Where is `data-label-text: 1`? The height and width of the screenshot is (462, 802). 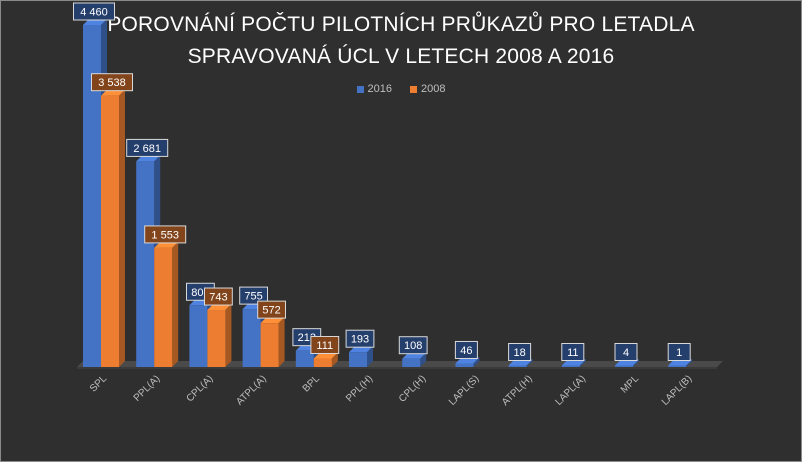
data-label-text: 1 is located at coordinates (679, 353).